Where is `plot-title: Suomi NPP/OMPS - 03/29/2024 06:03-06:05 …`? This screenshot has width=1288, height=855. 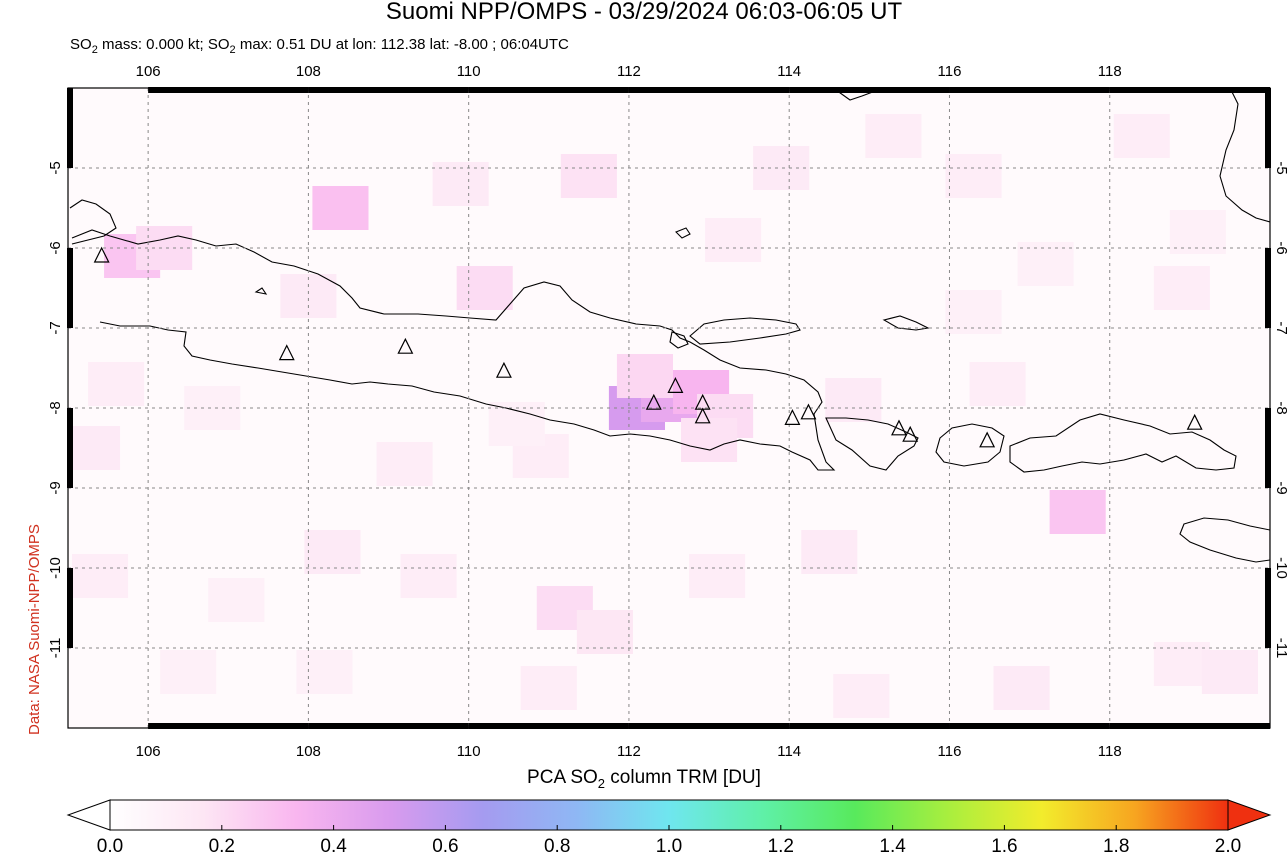 plot-title: Suomi NPP/OMPS - 03/29/2024 06:03-06:05 … is located at coordinates (644, 12).